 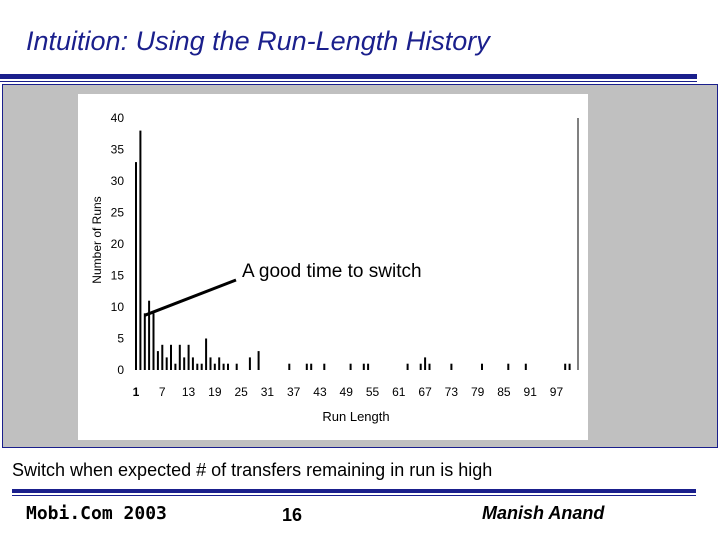 What do you see at coordinates (215, 392) in the screenshot?
I see `x-tick-label: 19` at bounding box center [215, 392].